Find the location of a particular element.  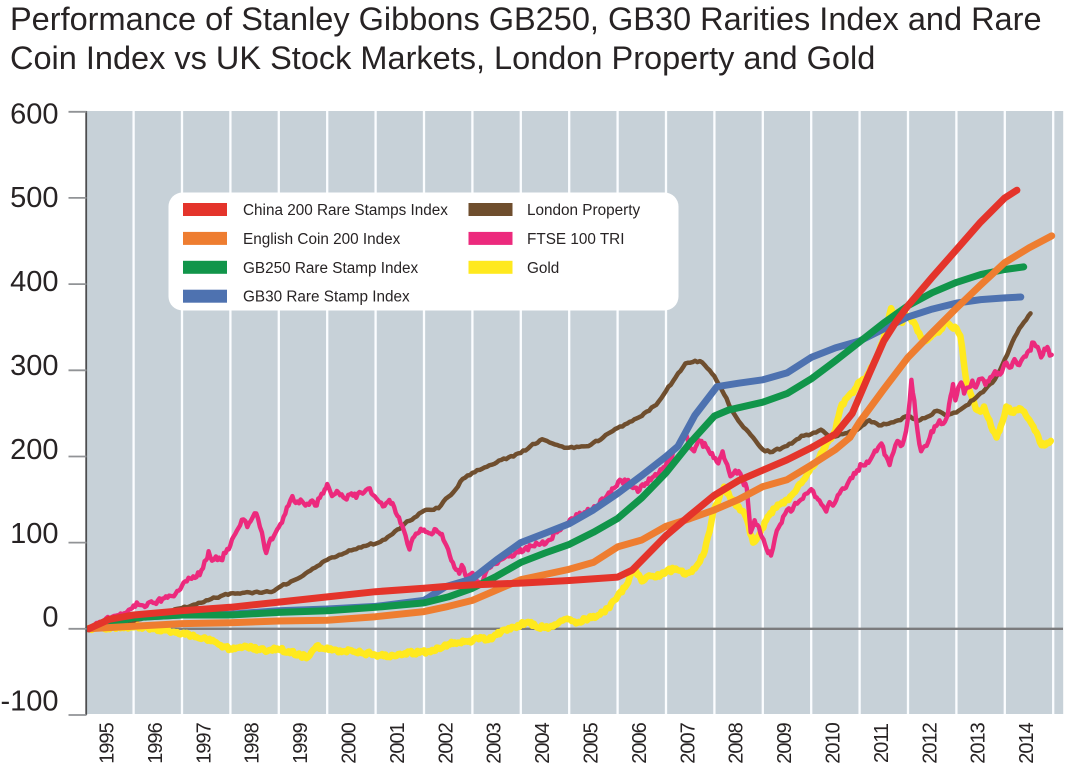

svg-text: 2005 is located at coordinates (592, 742).